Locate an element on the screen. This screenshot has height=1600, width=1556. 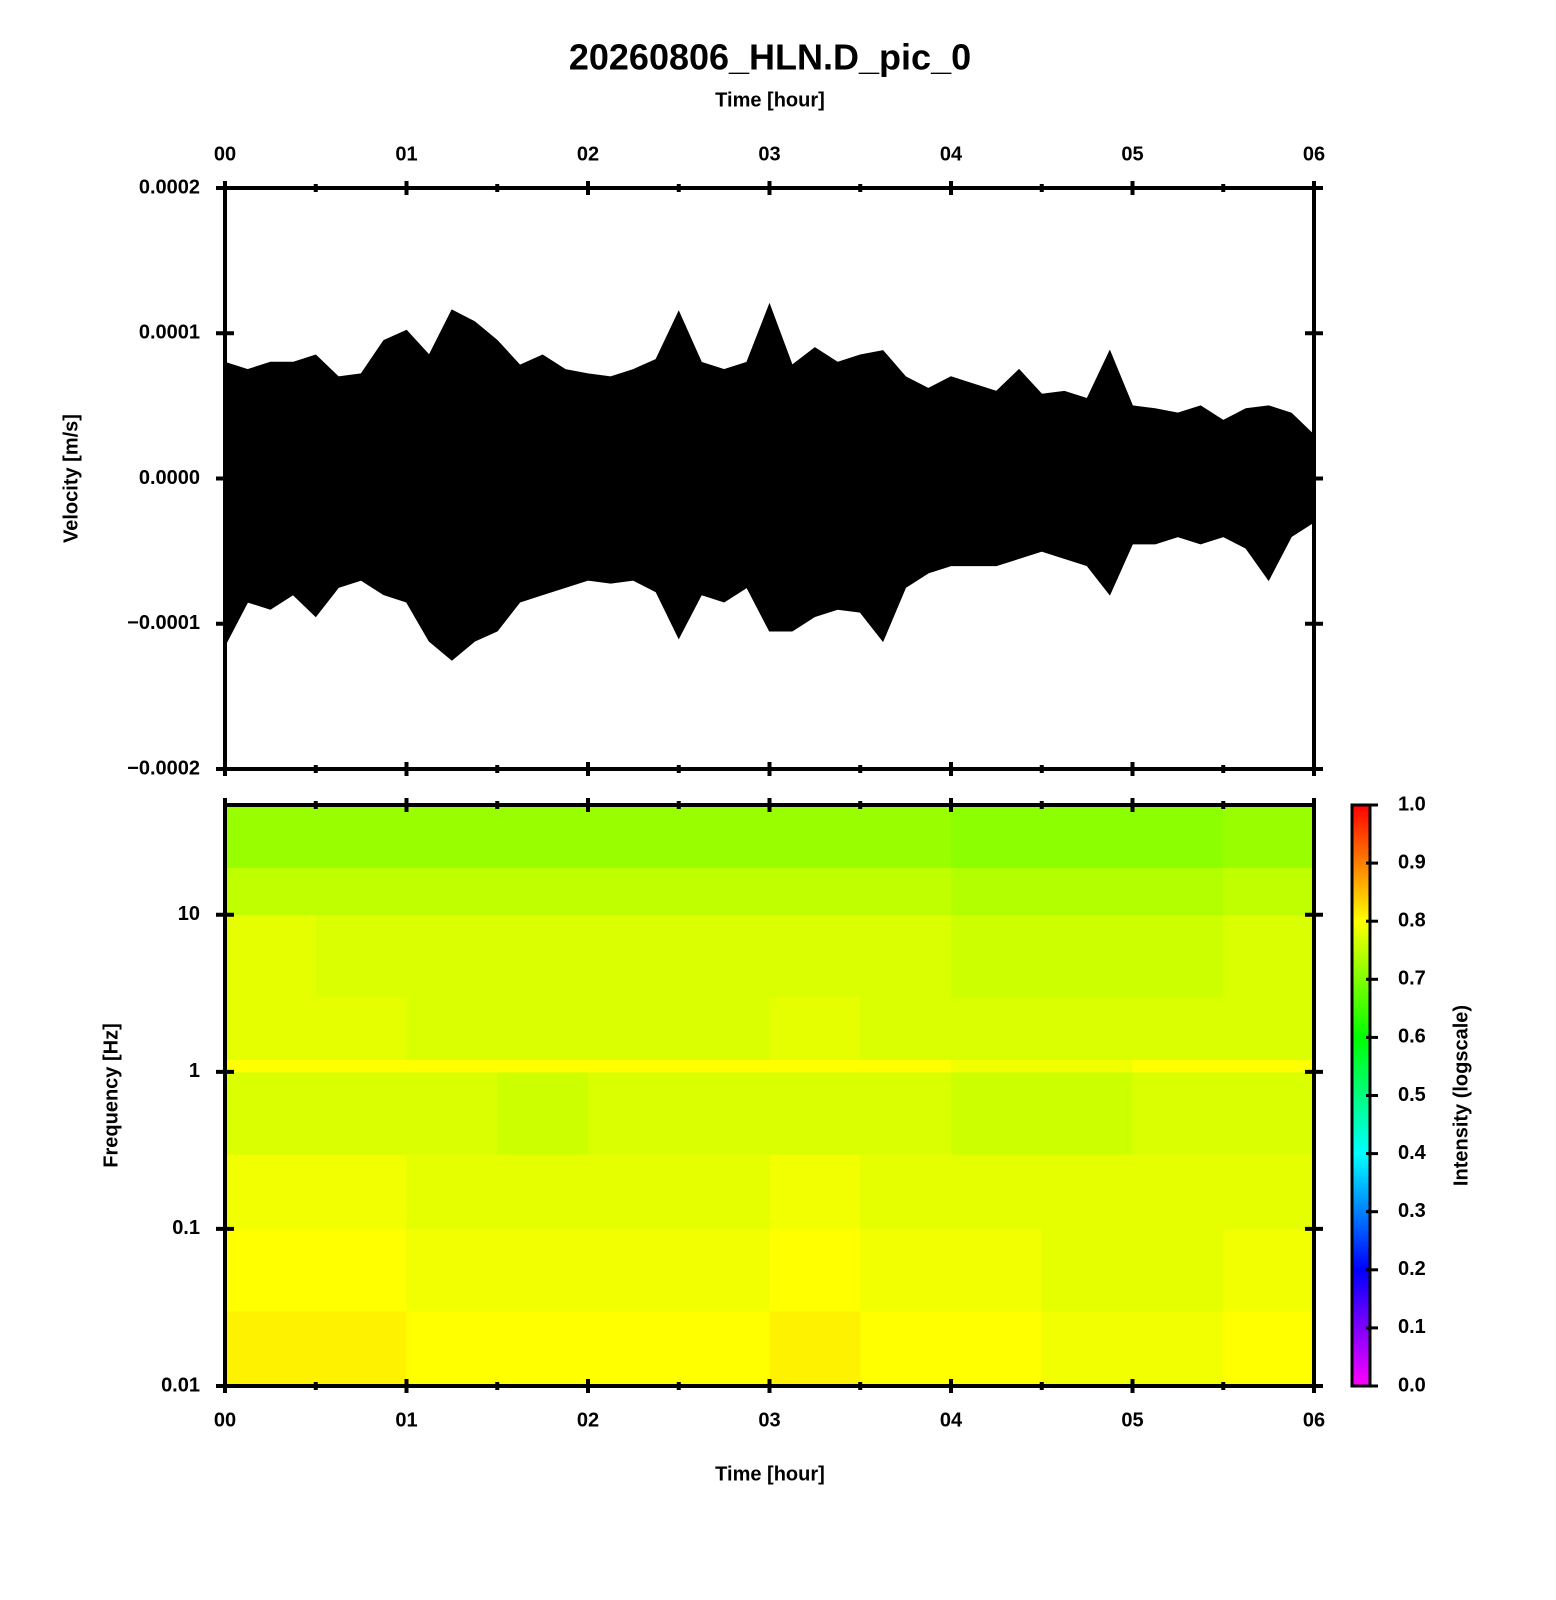
y-tick-label: −0.0002 is located at coordinates (163, 768).